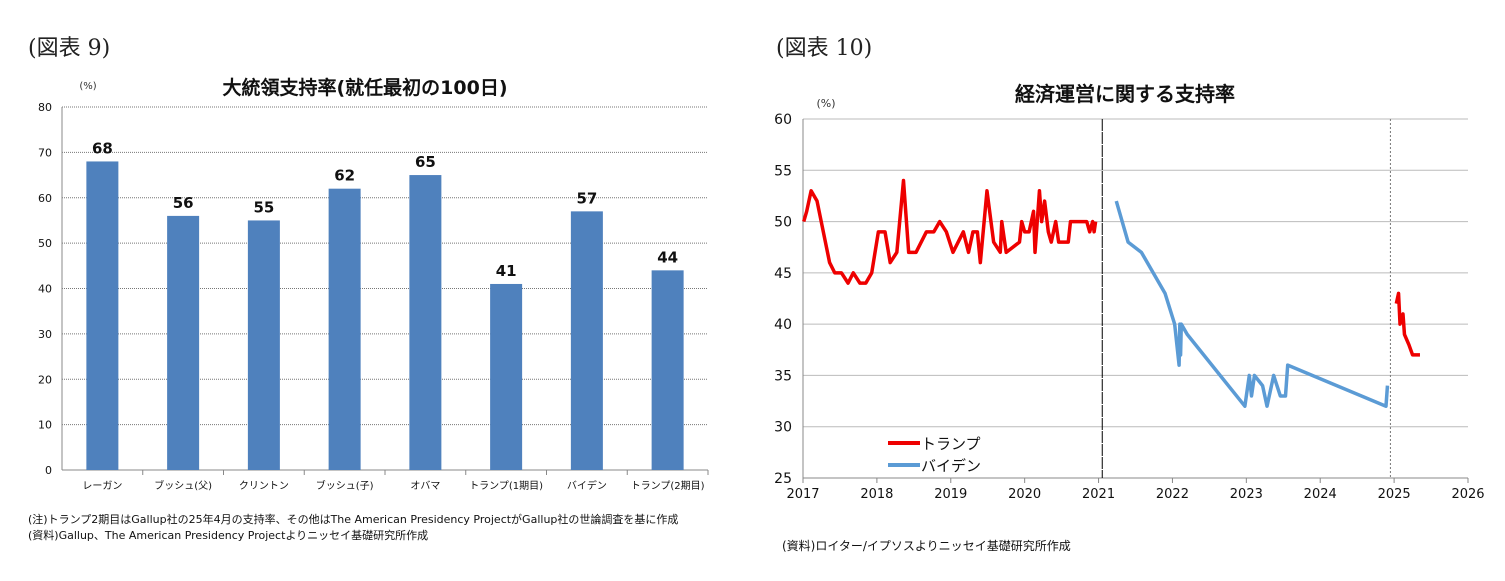 The image size is (1505, 581). Describe the element at coordinates (1394, 494) in the screenshot. I see `x-tick-label: 2025` at that location.